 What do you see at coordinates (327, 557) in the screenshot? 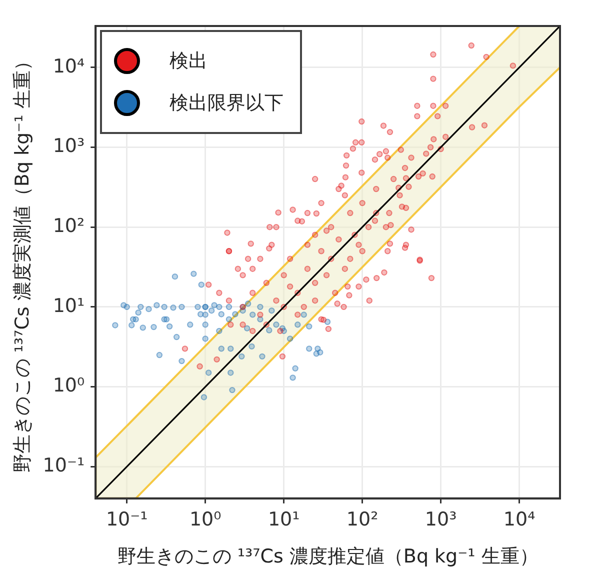
I see `x-axis-title: 野生きのこの ¹³⁷Cs 濃度推定値（Bq kg⁻¹ 生重）` at bounding box center [327, 557].